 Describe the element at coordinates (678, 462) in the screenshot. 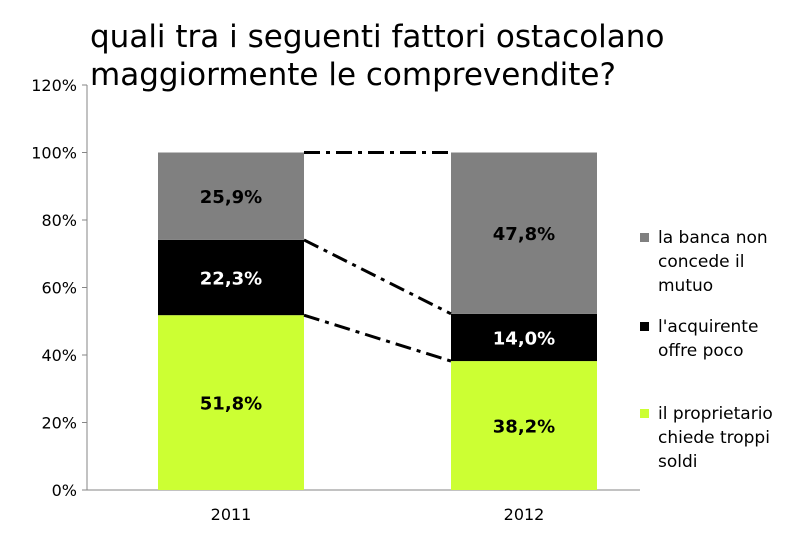

I see `legend-label: soldi` at that location.